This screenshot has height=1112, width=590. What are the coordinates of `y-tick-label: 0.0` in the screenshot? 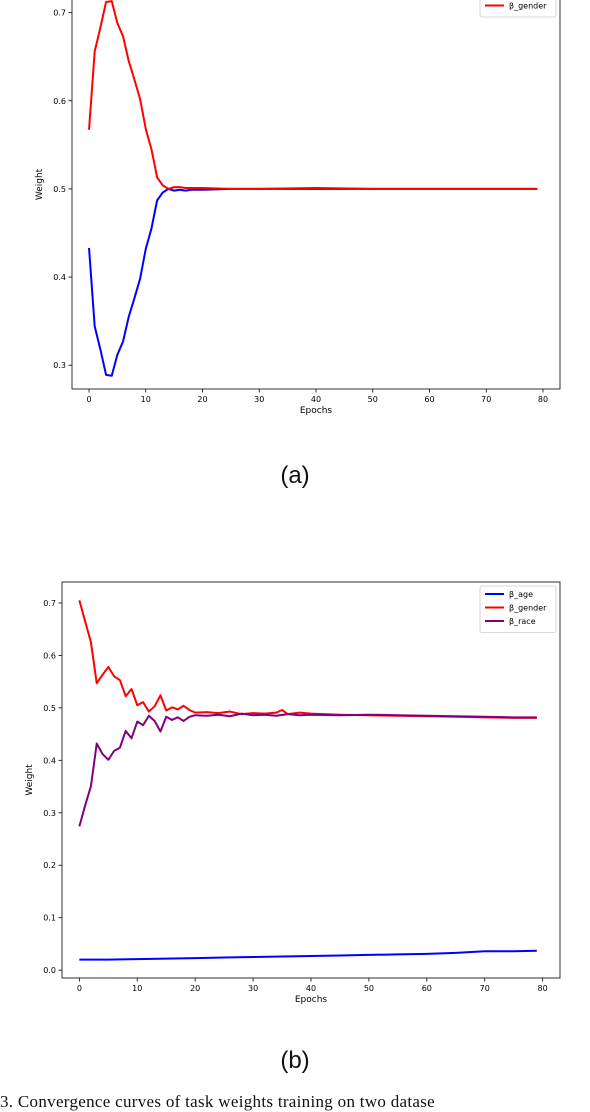 It's located at (49, 970).